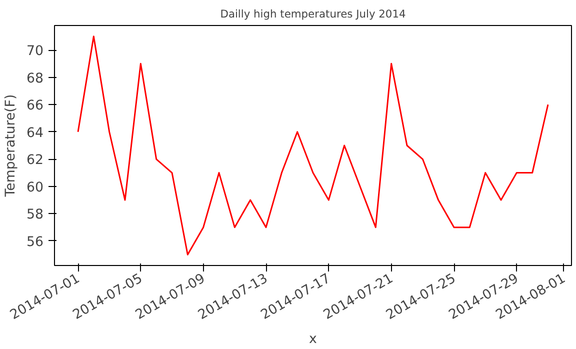  What do you see at coordinates (35, 133) in the screenshot?
I see `y-tick-label: 64` at bounding box center [35, 133].